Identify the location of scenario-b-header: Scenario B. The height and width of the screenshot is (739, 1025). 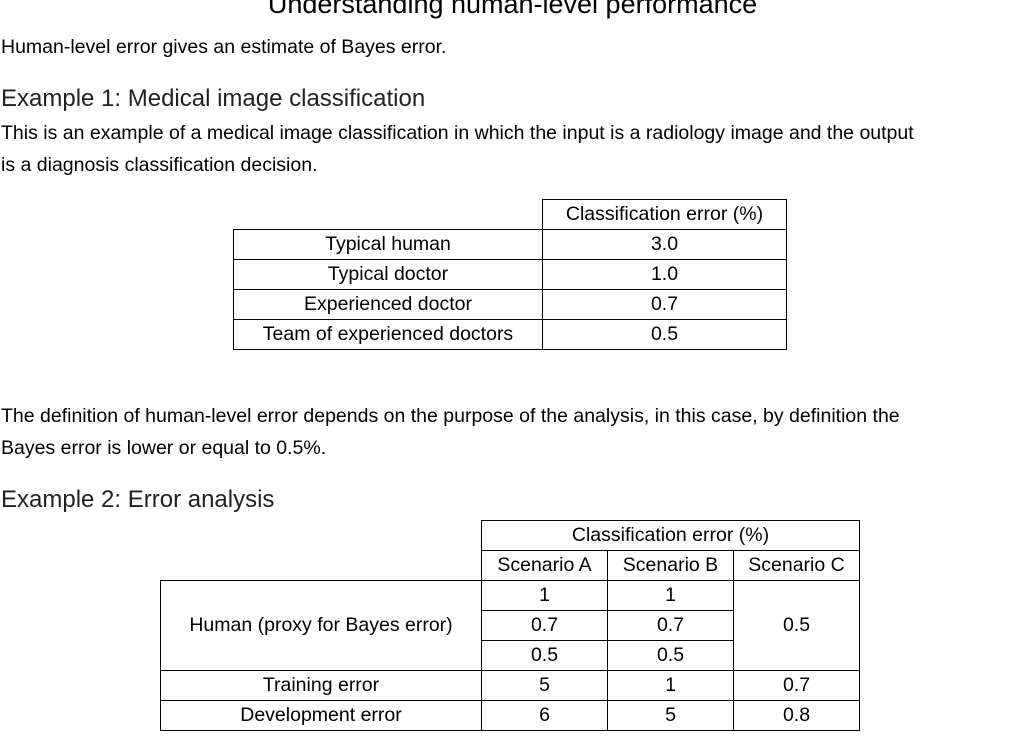
(670, 565).